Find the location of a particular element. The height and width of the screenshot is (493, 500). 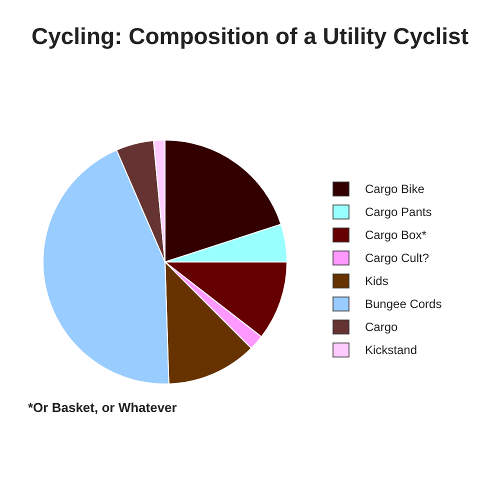

legend-label: Kickstand is located at coordinates (391, 350).